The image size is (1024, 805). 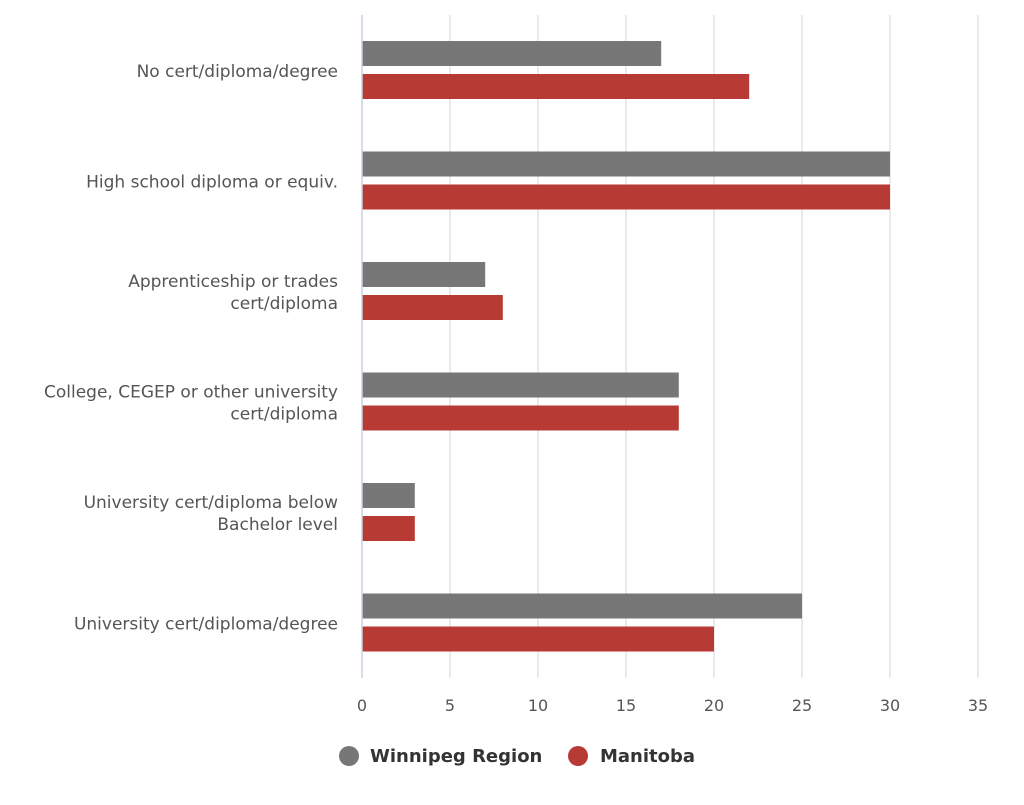 I want to click on legend-label: Manitoba, so click(x=647, y=756).